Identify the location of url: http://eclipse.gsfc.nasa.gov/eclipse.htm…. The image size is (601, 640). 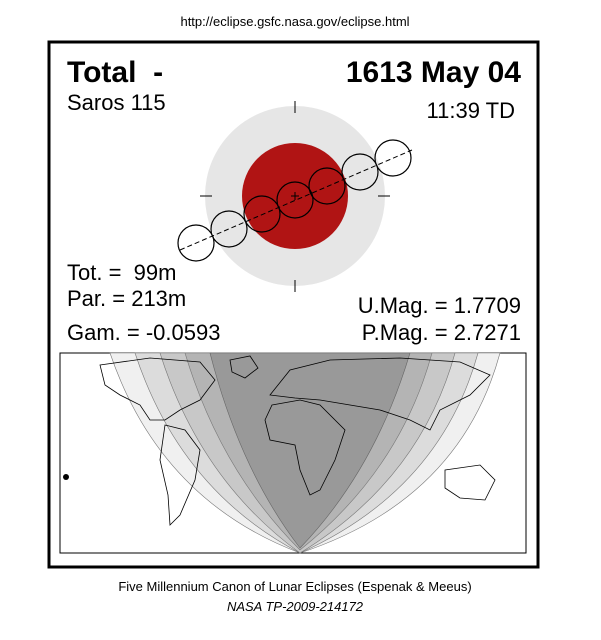
(294, 21).